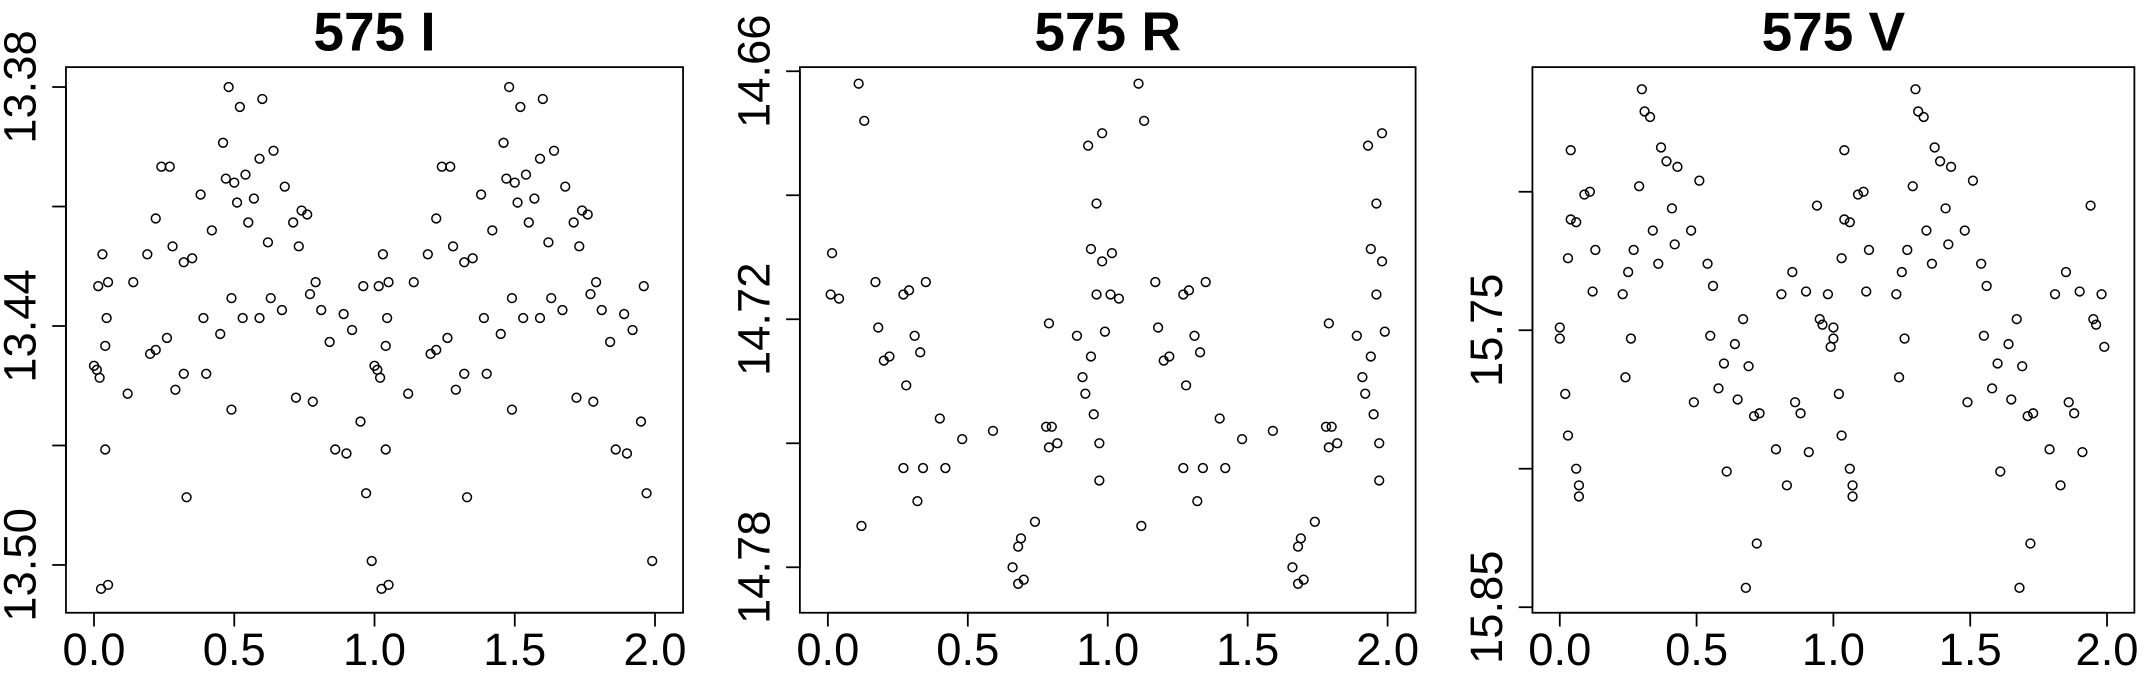 The height and width of the screenshot is (673, 2155). I want to click on y-tick-label: 14.72, so click(754, 319).